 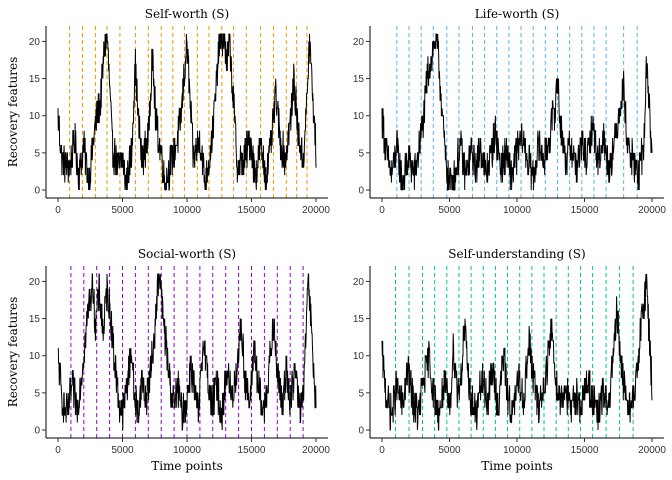 What do you see at coordinates (516, 254) in the screenshot?
I see `panel-title: Self-understanding (S)` at bounding box center [516, 254].